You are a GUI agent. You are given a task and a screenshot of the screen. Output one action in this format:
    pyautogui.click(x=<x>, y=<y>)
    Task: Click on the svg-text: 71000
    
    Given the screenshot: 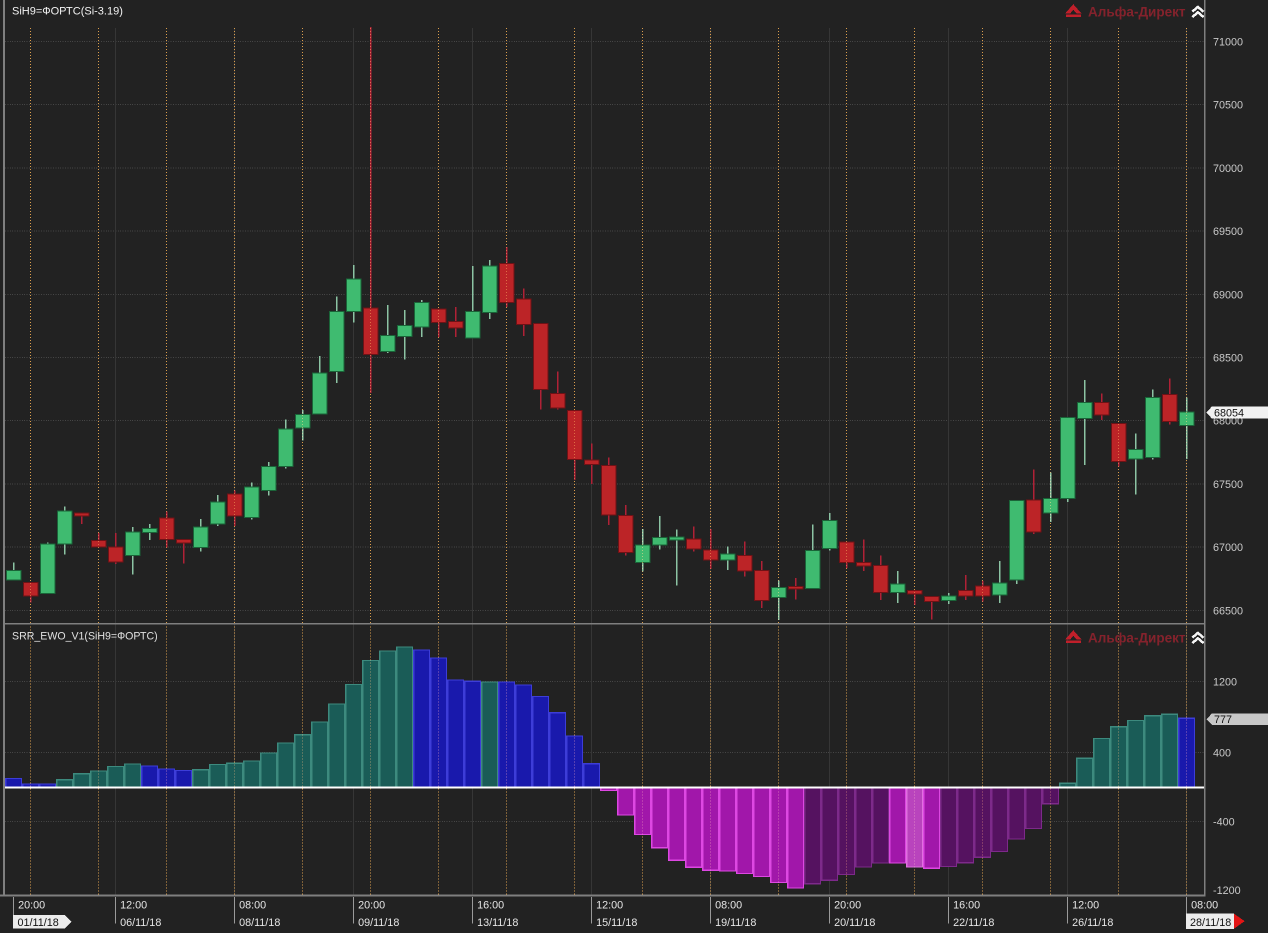 What is the action you would take?
    pyautogui.click(x=1228, y=43)
    